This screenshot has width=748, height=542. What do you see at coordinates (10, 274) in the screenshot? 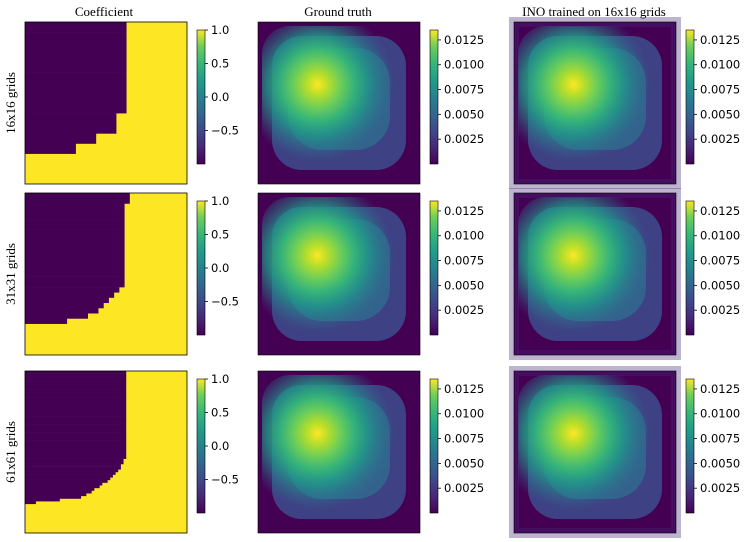
I see `row-label: 31x31 grids` at bounding box center [10, 274].